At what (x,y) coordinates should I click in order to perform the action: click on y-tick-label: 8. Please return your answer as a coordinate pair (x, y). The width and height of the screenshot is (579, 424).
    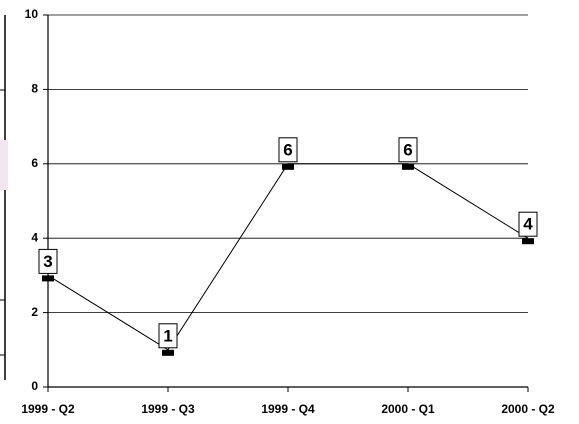
    Looking at the image, I should click on (34, 89).